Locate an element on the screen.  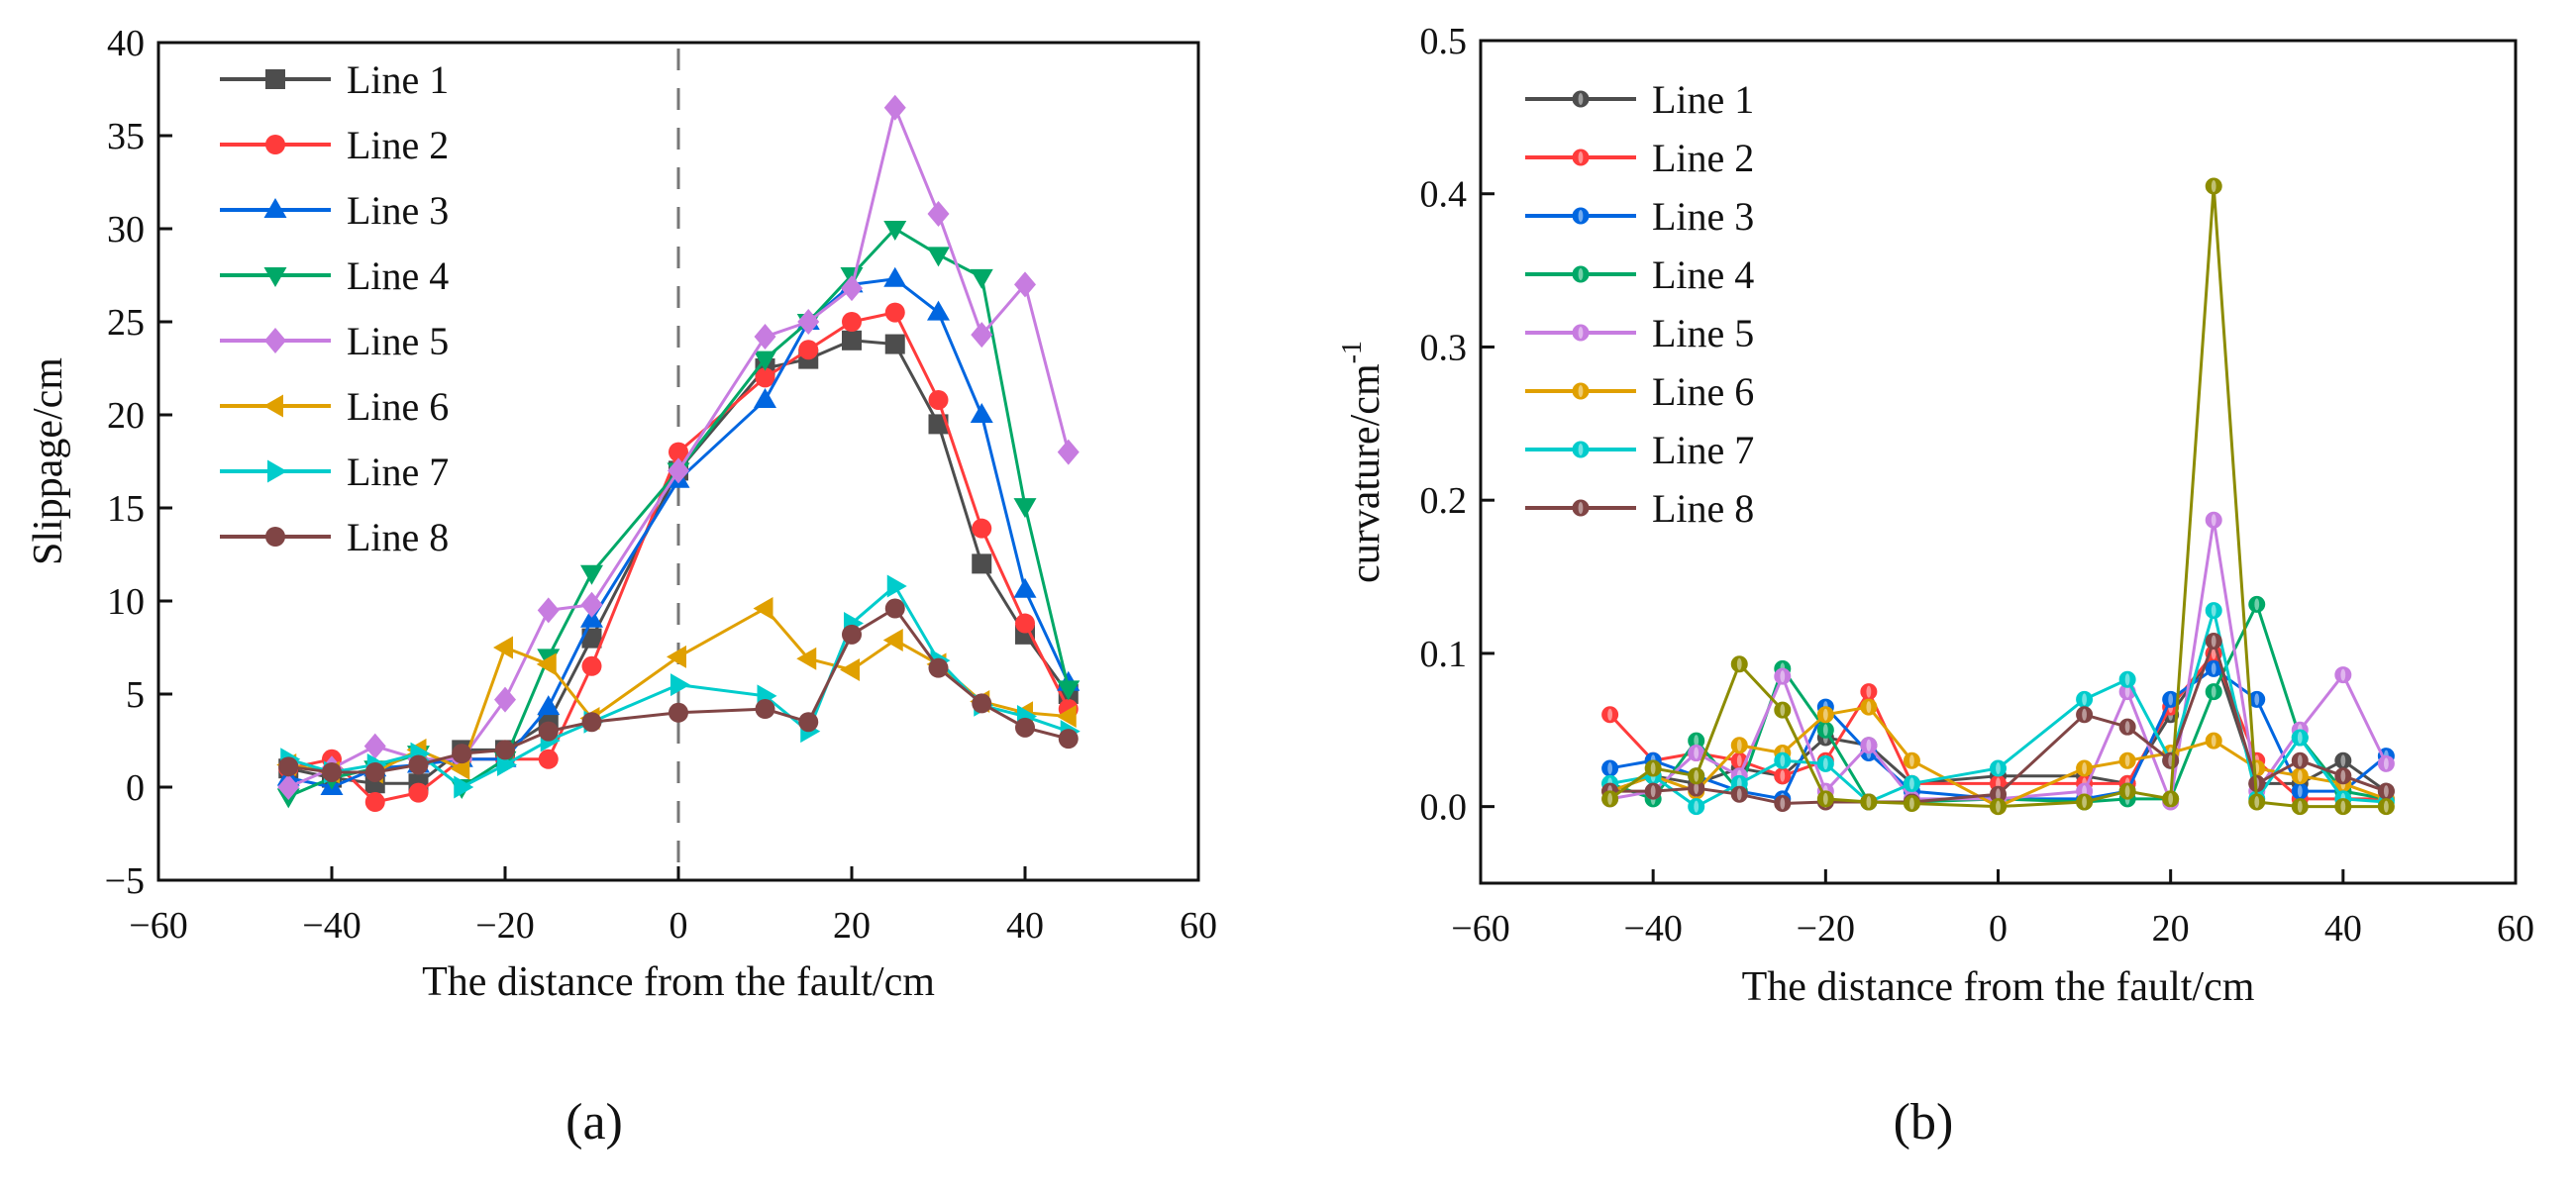
x-tick-label: 20 is located at coordinates (852, 926).